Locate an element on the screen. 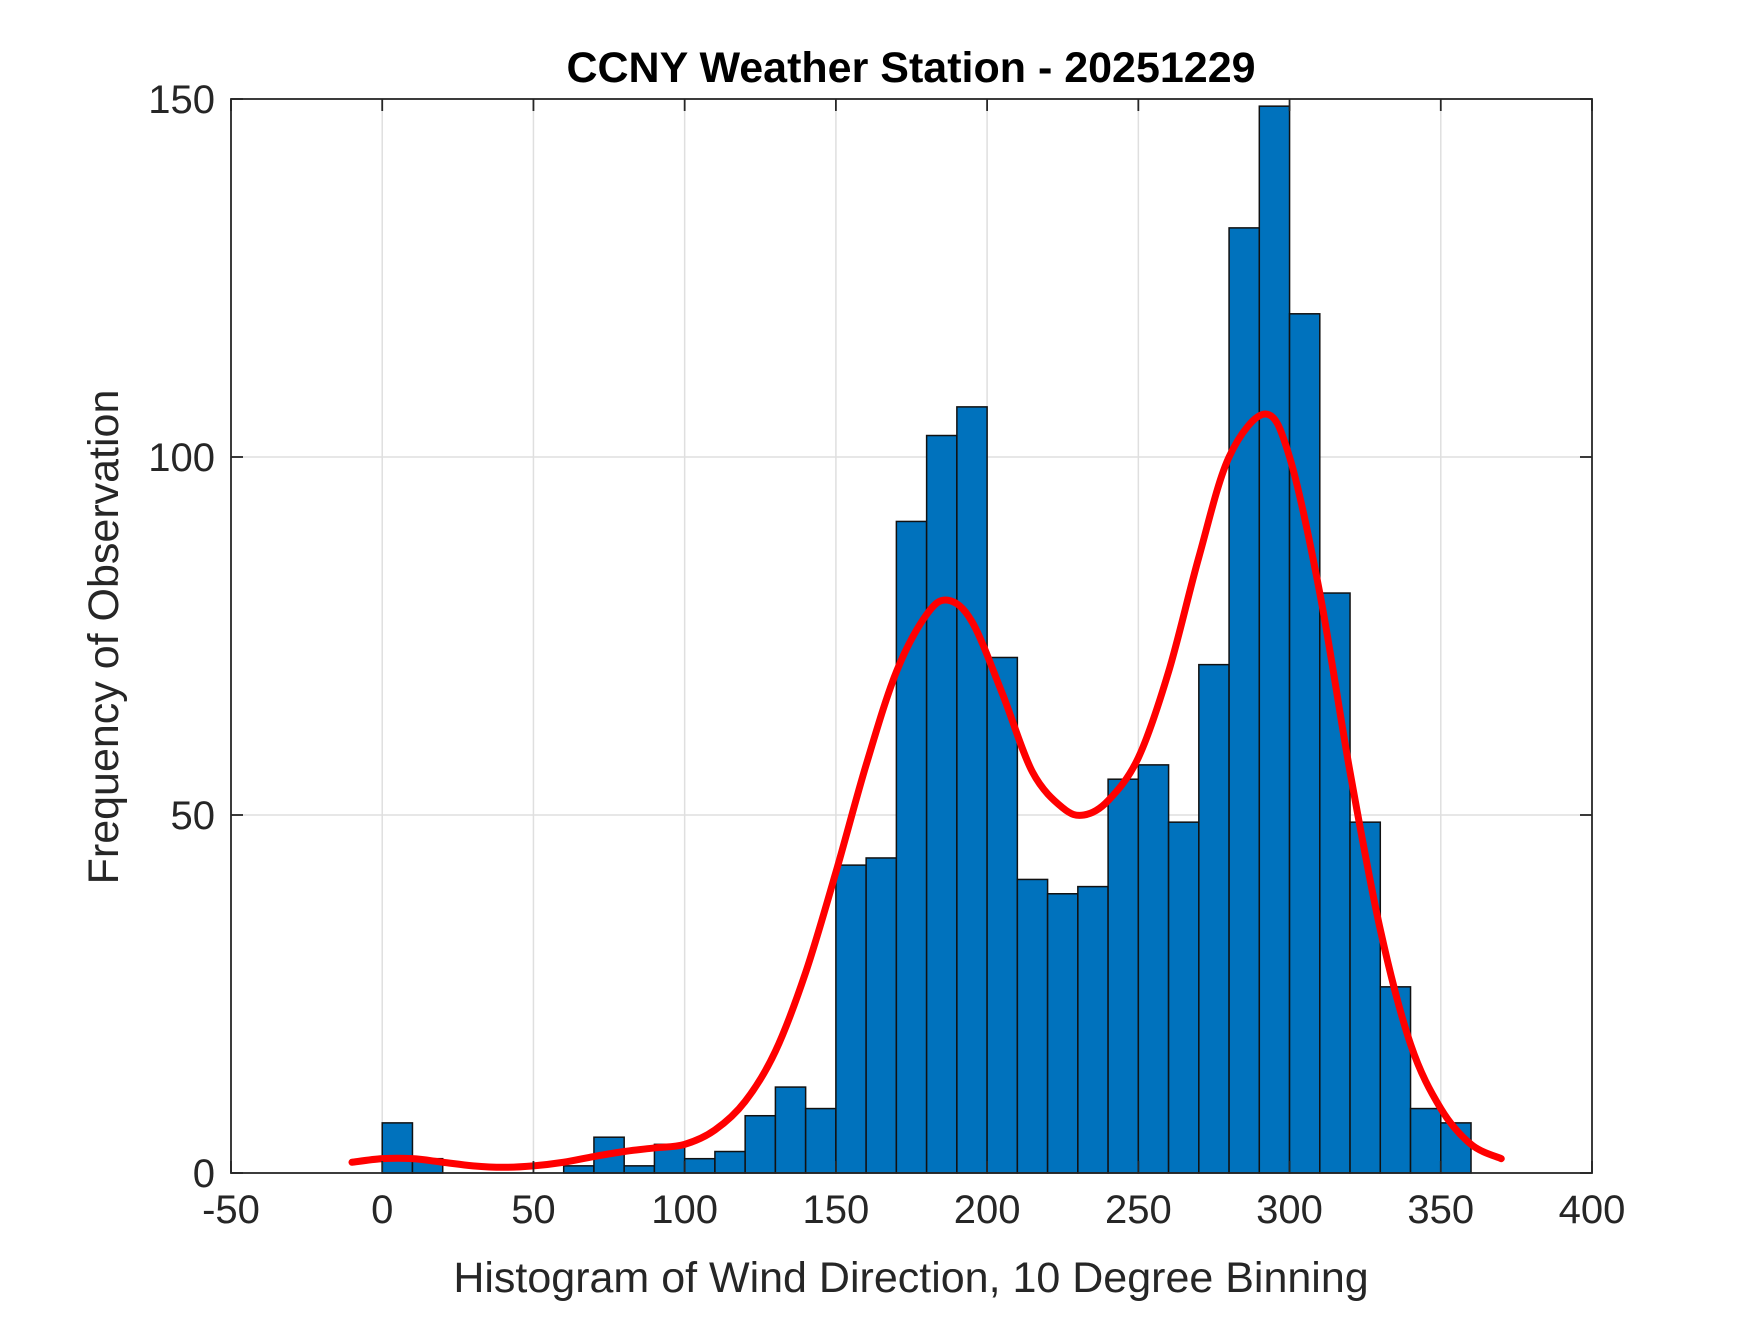 This screenshot has height=1318, width=1750. y-tick-label: 50 is located at coordinates (193, 816).